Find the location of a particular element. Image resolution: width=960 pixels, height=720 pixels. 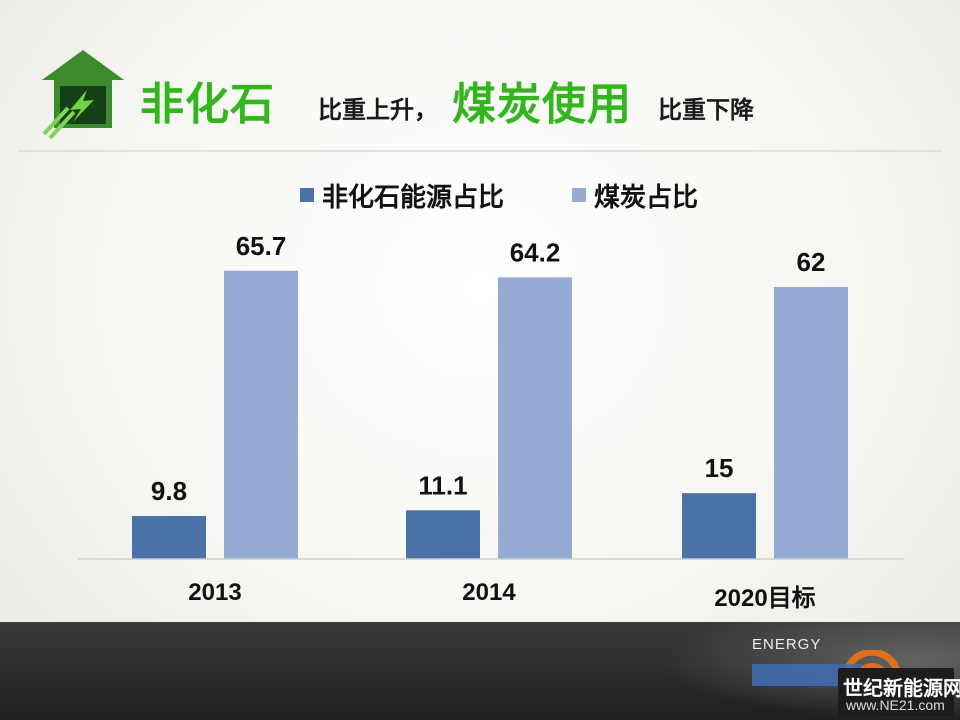

chart-legend: 非化石能源占比 煤炭占比 is located at coordinates (480, 195).